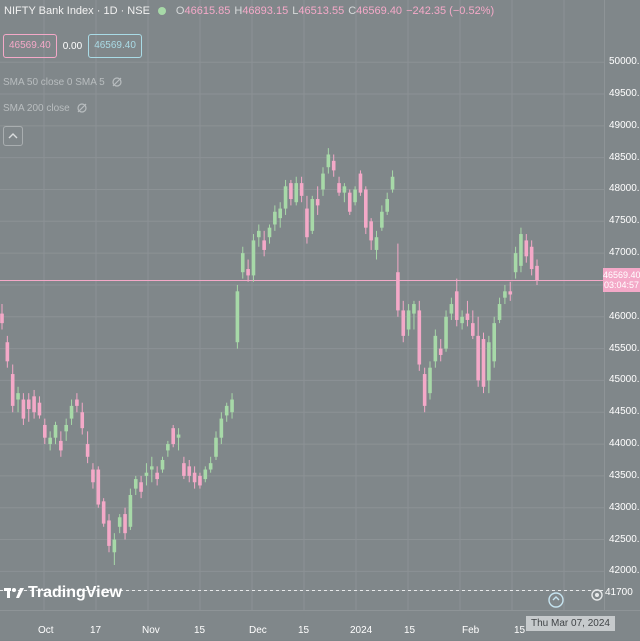  I want to click on time-tick-label: Dec, so click(258, 630).